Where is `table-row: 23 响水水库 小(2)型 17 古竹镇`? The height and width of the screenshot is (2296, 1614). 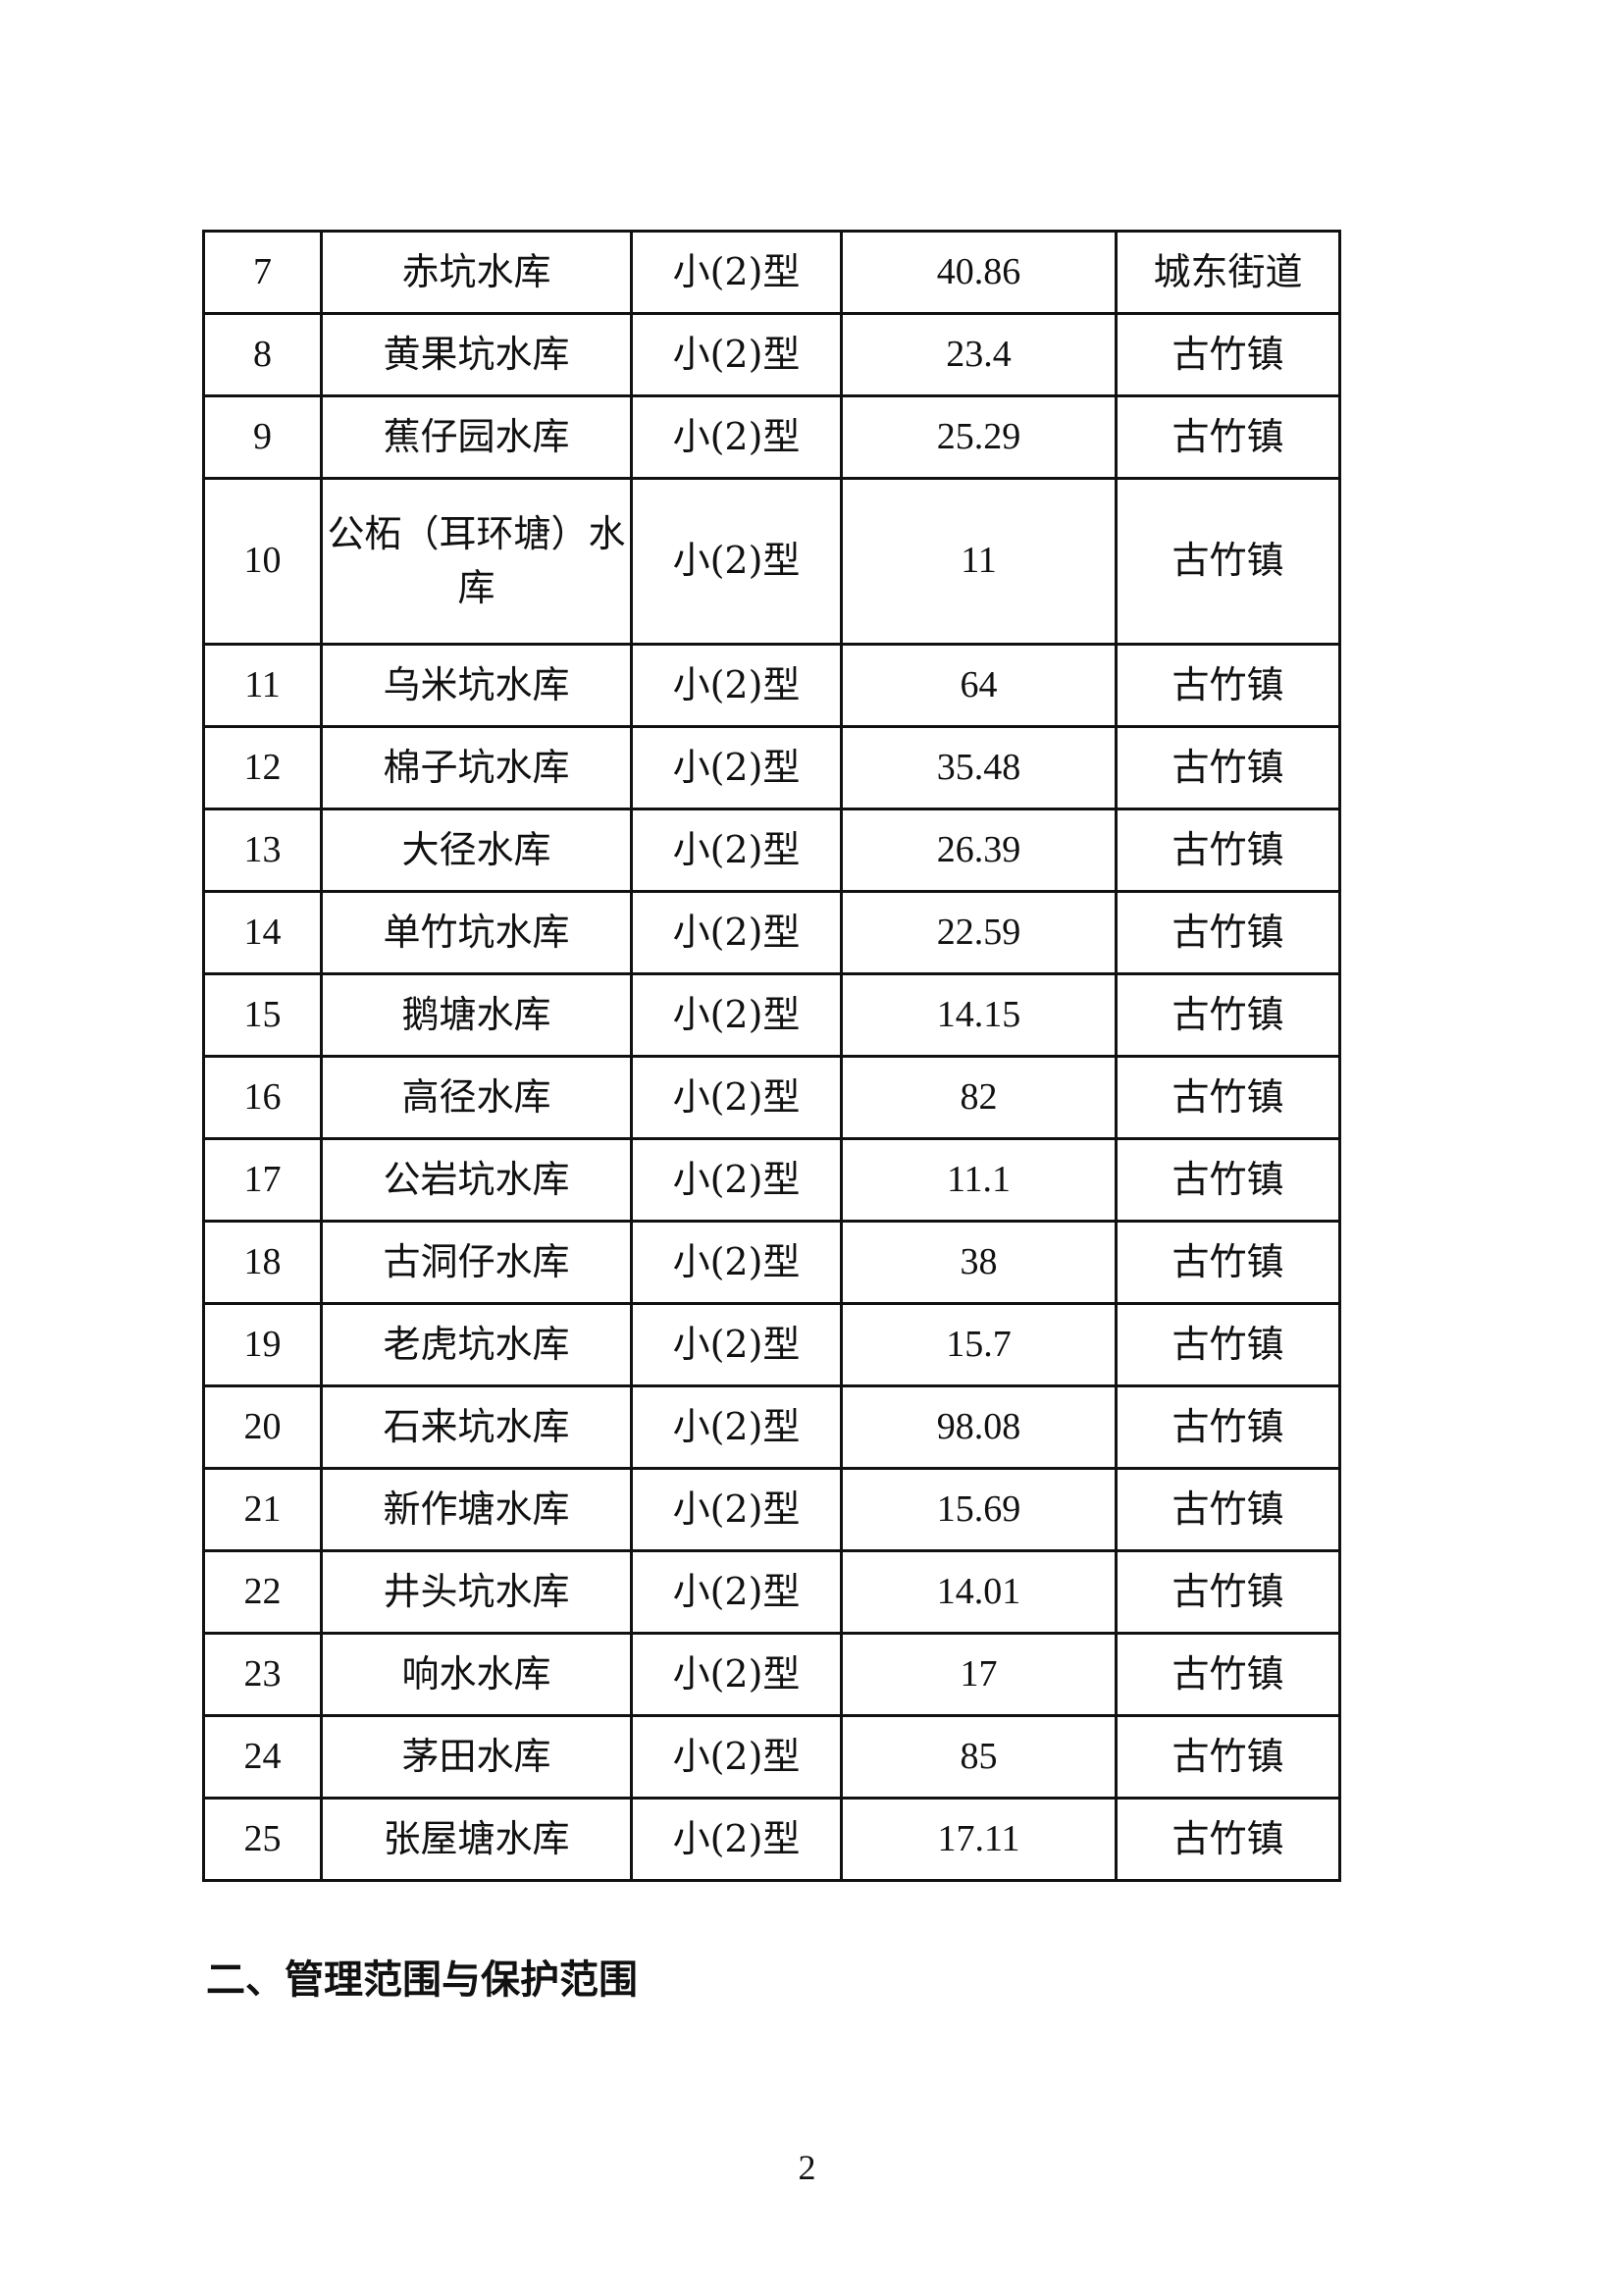
table-row: 23 响水水库 小(2)型 17 古竹镇 is located at coordinates (771, 1674).